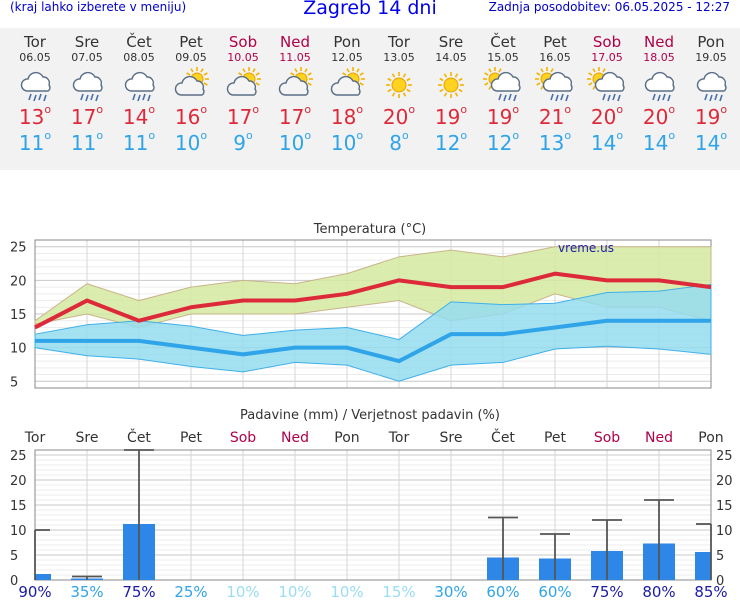 The width and height of the screenshot is (740, 600). I want to click on day-date: 10.05, so click(243, 57).